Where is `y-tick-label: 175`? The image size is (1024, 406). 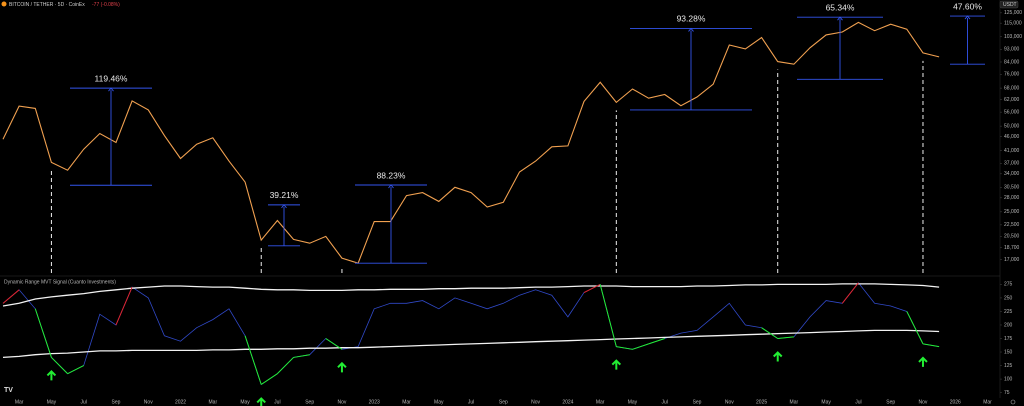 y-tick-label: 175 is located at coordinates (1008, 339).